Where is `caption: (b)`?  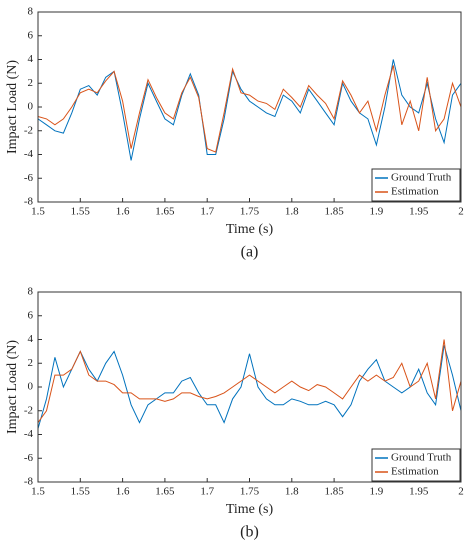 caption: (b) is located at coordinates (249, 532).